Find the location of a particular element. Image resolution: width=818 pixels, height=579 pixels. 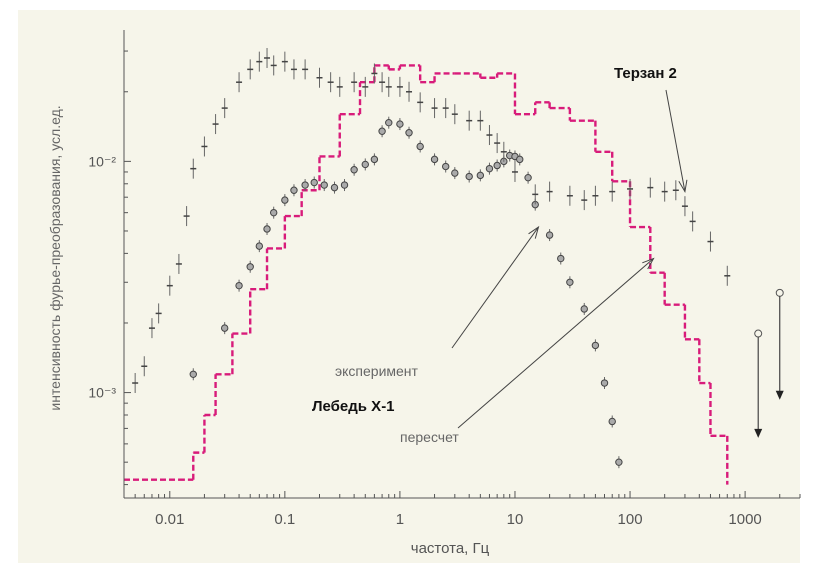

y-tick-label: 10⁻³ is located at coordinates (102, 393).